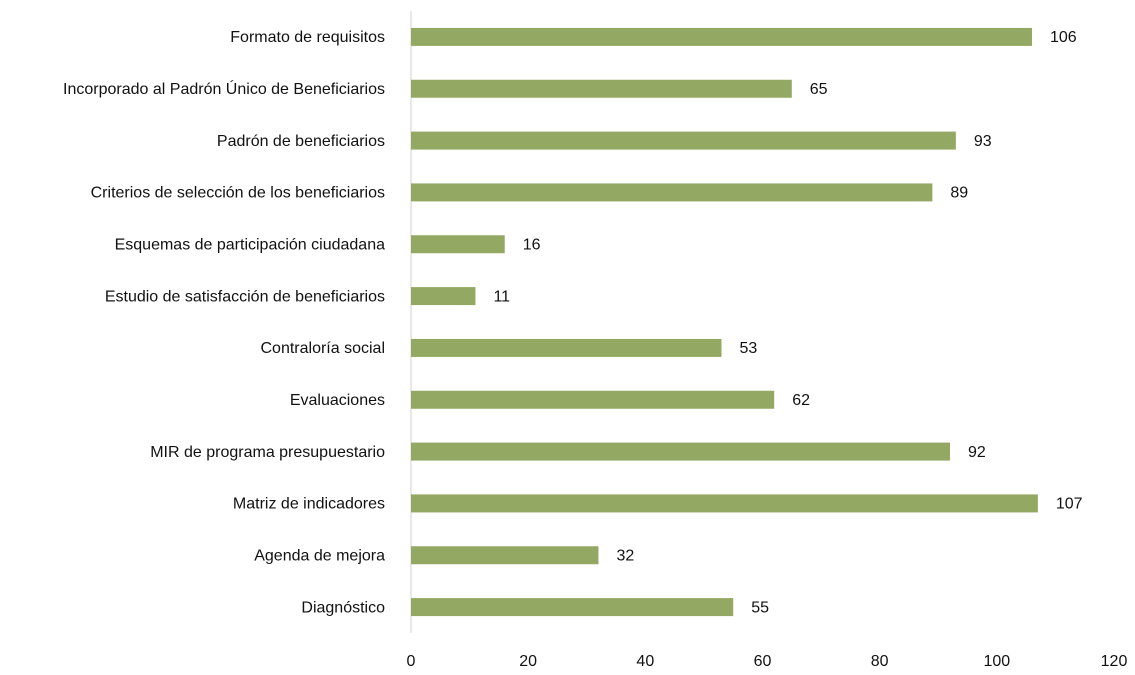  Describe the element at coordinates (319, 555) in the screenshot. I see `y-tick-label: Agenda de mejora` at that location.